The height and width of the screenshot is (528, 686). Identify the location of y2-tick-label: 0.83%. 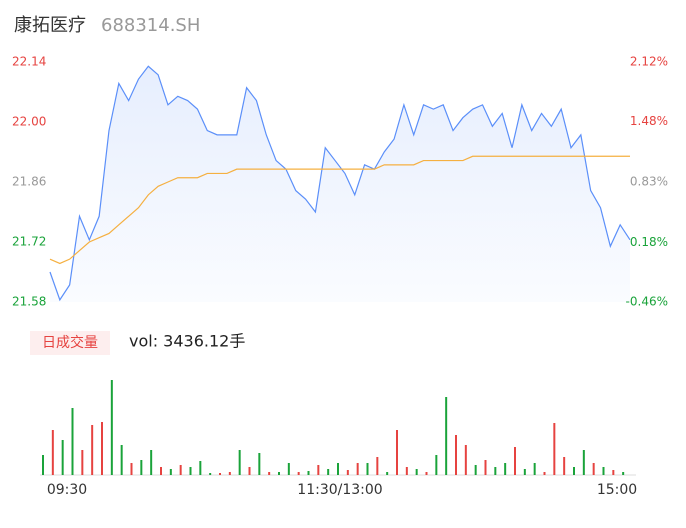
(649, 182).